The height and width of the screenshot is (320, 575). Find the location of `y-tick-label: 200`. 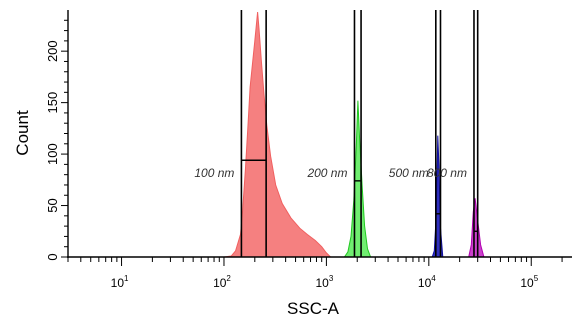

y-tick-label: 200 is located at coordinates (52, 51).